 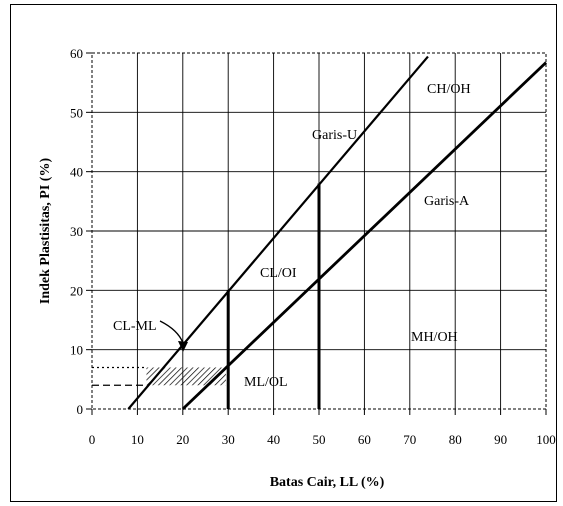 I want to click on garis-a-label: Garis-A, so click(x=447, y=201).